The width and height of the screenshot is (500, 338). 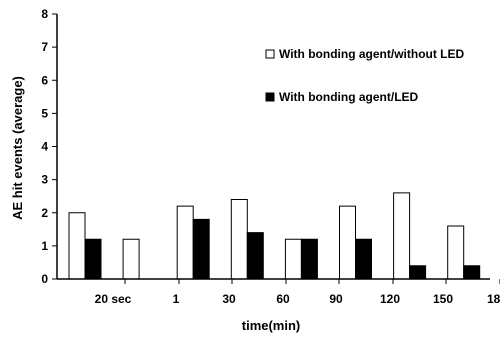 I want to click on x-tick-label: 20 sec, so click(x=113, y=299).